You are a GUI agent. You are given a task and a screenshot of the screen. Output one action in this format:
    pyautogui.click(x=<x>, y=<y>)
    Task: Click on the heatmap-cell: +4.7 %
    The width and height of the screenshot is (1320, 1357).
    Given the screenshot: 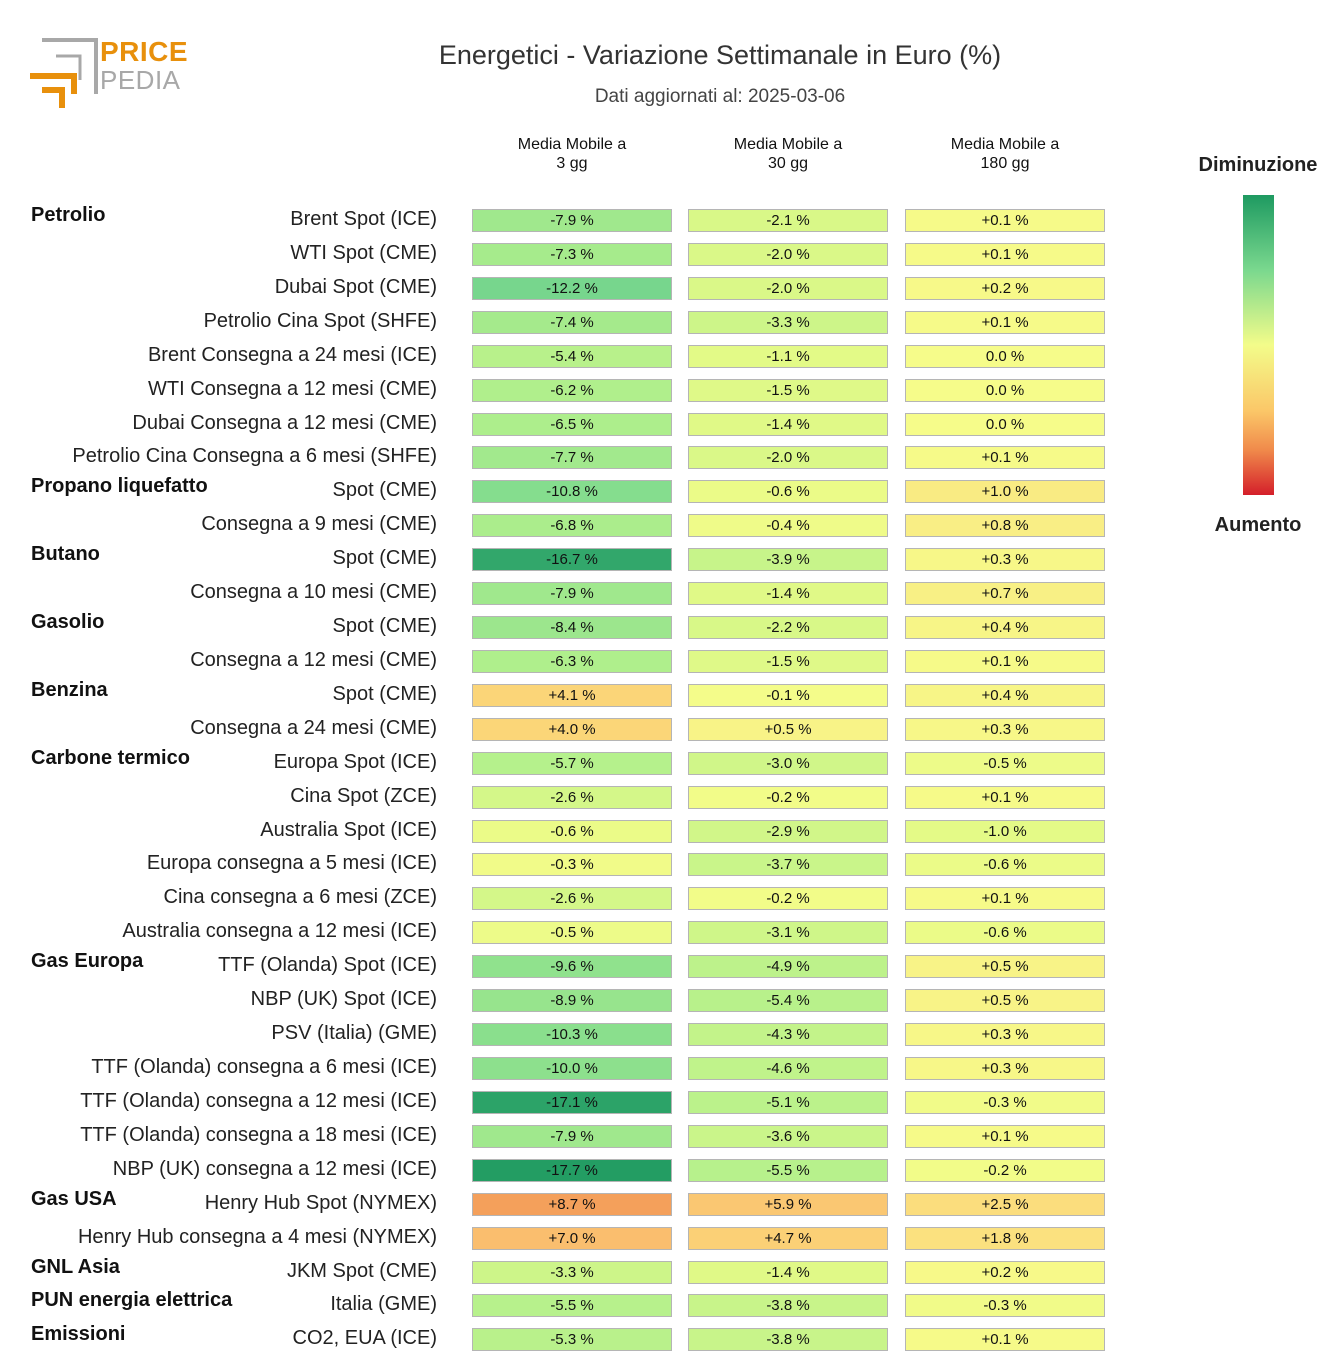 What is the action you would take?
    pyautogui.click(x=788, y=1238)
    